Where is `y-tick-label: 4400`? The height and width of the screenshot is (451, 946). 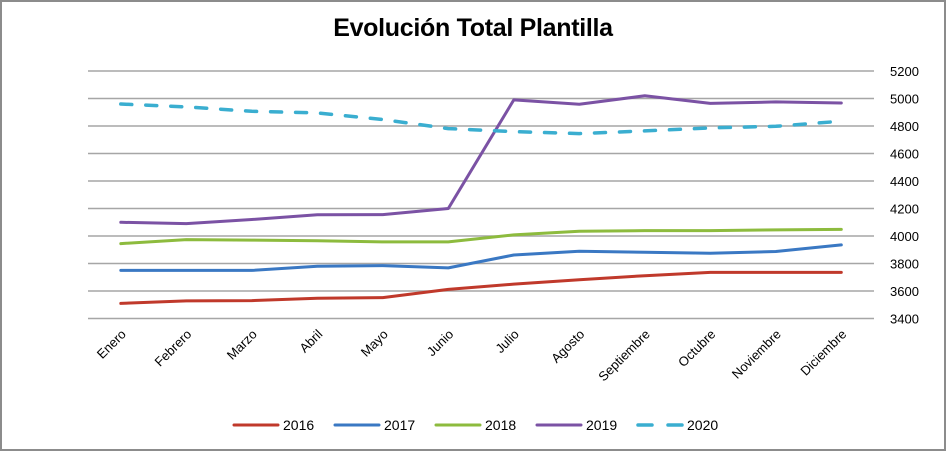
y-tick-label: 4400 is located at coordinates (904, 181).